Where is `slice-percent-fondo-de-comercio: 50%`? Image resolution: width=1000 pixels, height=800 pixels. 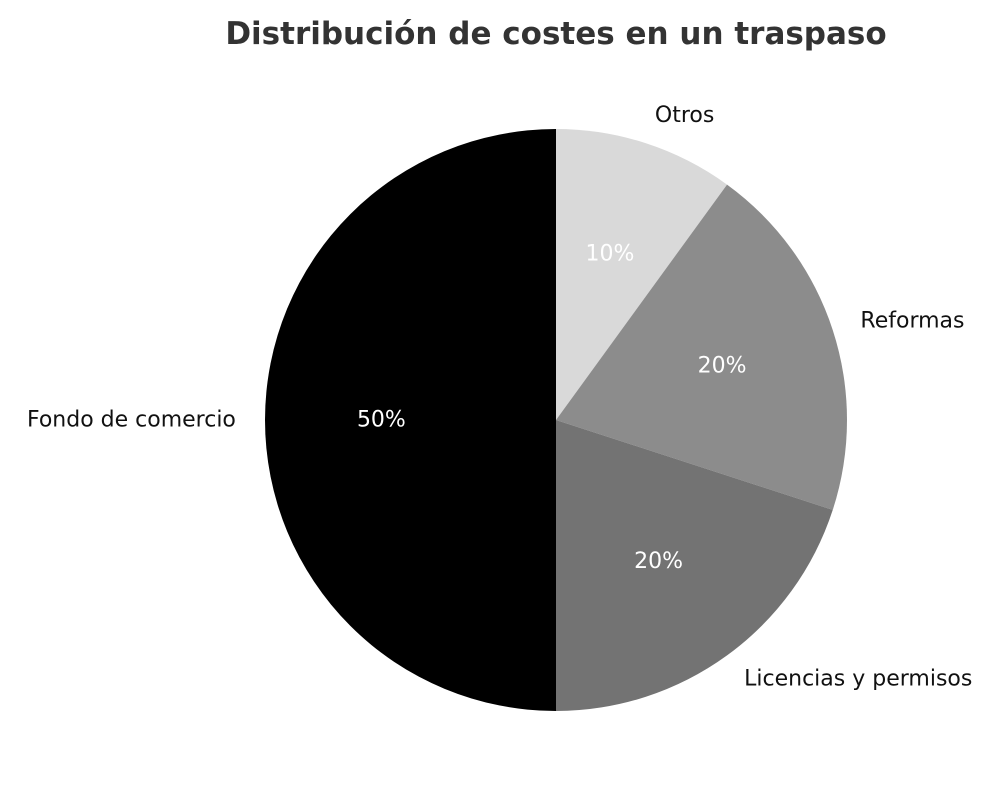 slice-percent-fondo-de-comercio: 50% is located at coordinates (381, 420).